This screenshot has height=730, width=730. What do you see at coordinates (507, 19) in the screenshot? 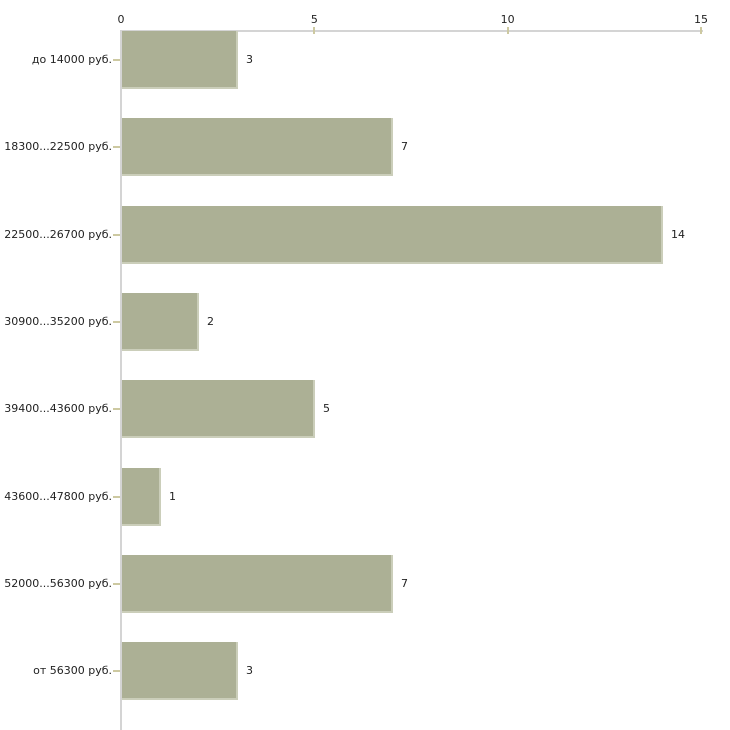
I see `x-tick-label: 10` at bounding box center [507, 19].